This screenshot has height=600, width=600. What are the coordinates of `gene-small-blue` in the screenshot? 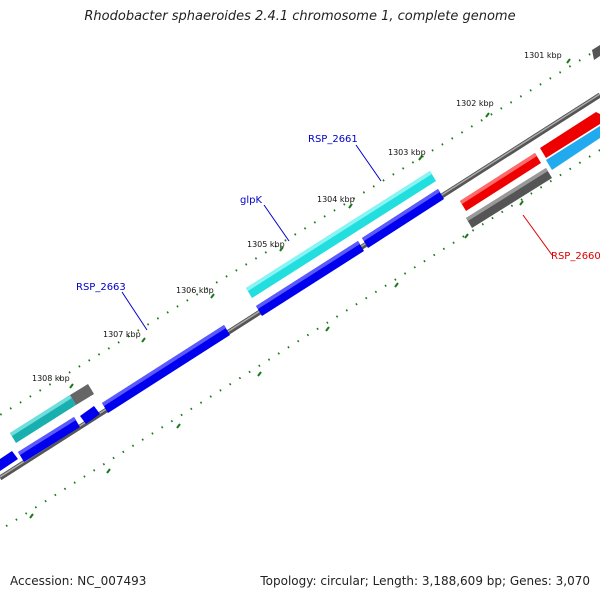 It's located at (90, 415).